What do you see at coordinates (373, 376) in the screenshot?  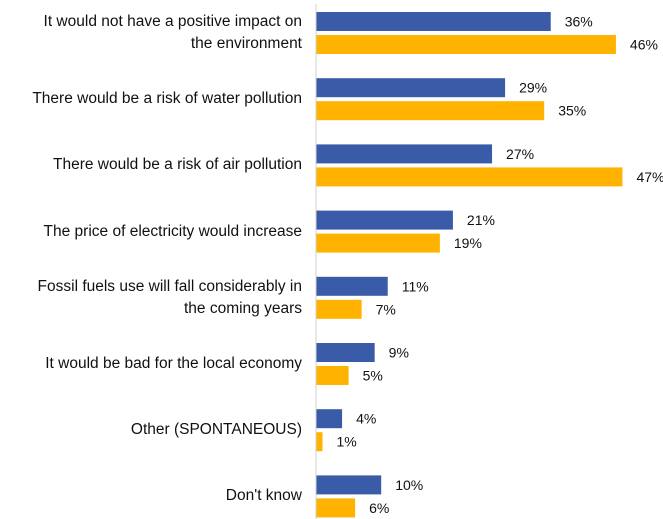 I see `data-label: 5%` at bounding box center [373, 376].